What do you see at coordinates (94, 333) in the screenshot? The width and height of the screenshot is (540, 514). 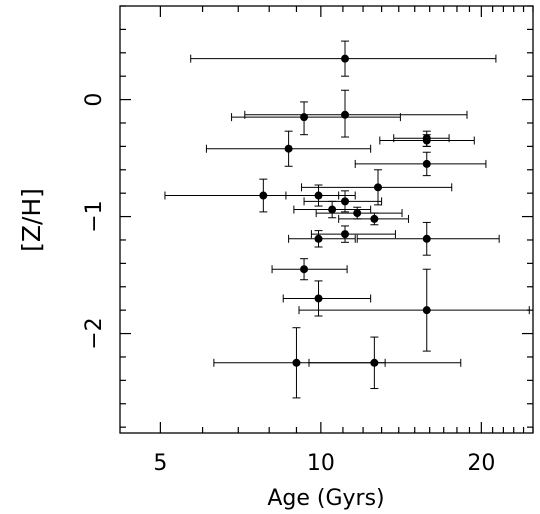 I see `y-tick-label: −2` at bounding box center [94, 333].